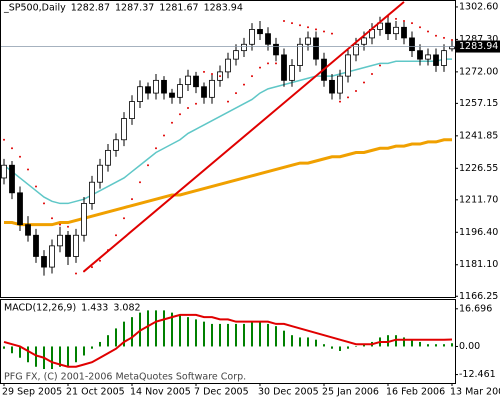  Describe the element at coordinates (469, 346) in the screenshot. I see `y-tick-label: 0.00` at that location.